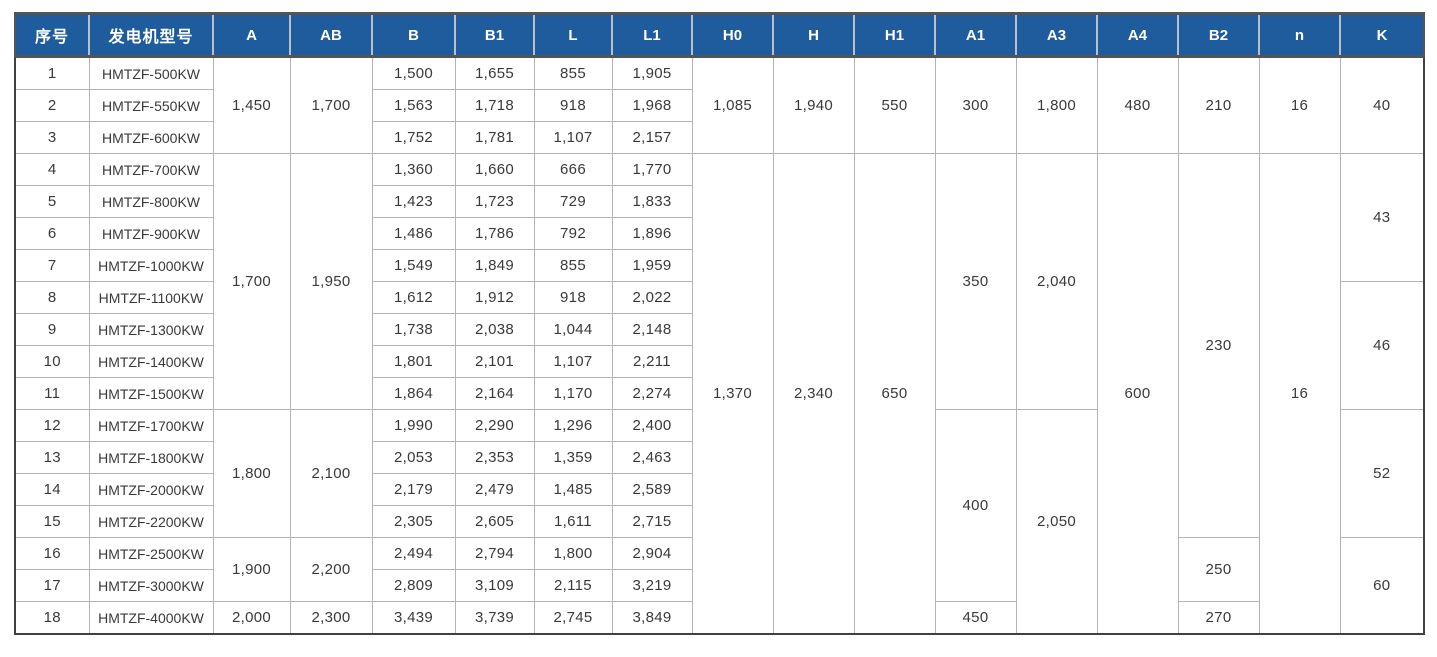  Describe the element at coordinates (1382, 345) in the screenshot. I see `cell-K: 46` at that location.